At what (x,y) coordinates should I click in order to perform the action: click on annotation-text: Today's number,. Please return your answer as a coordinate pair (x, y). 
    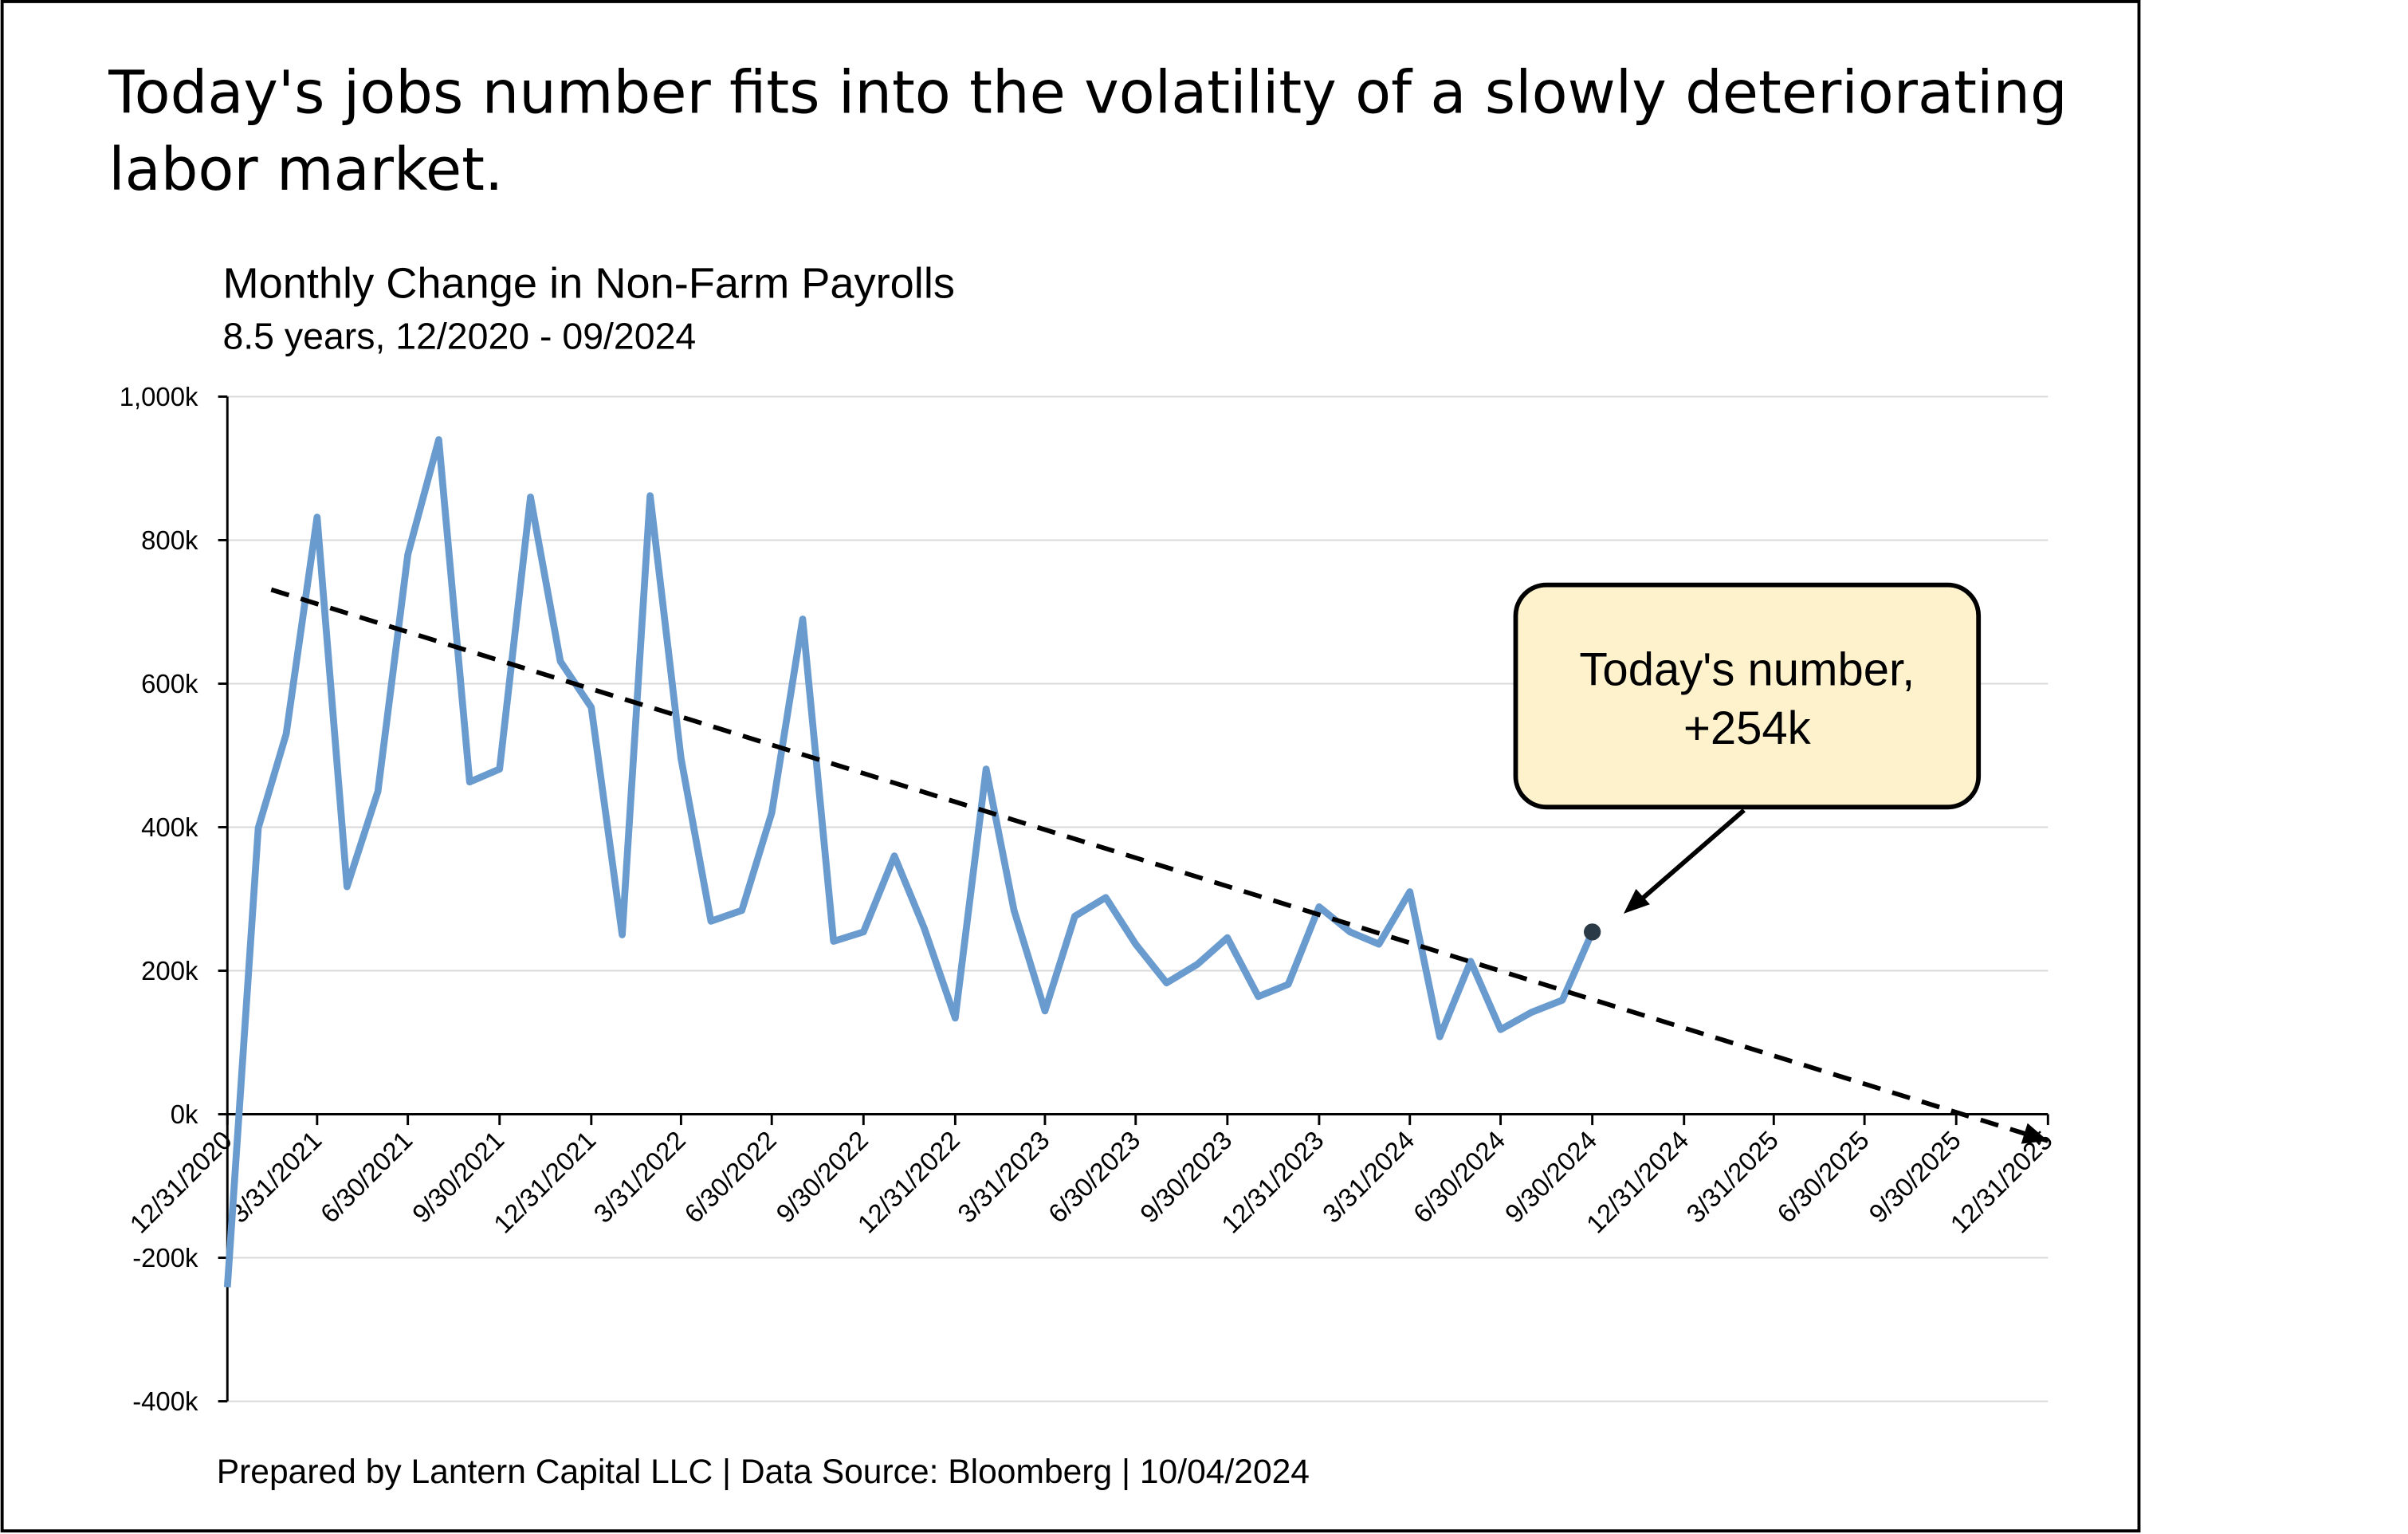
    Looking at the image, I should click on (1747, 669).